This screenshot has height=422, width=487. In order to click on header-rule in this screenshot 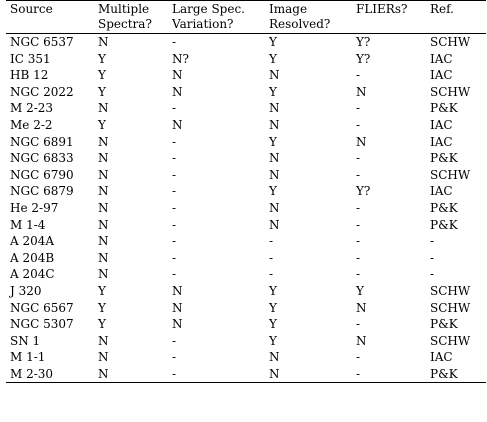, I will do `click(246, 33)`.